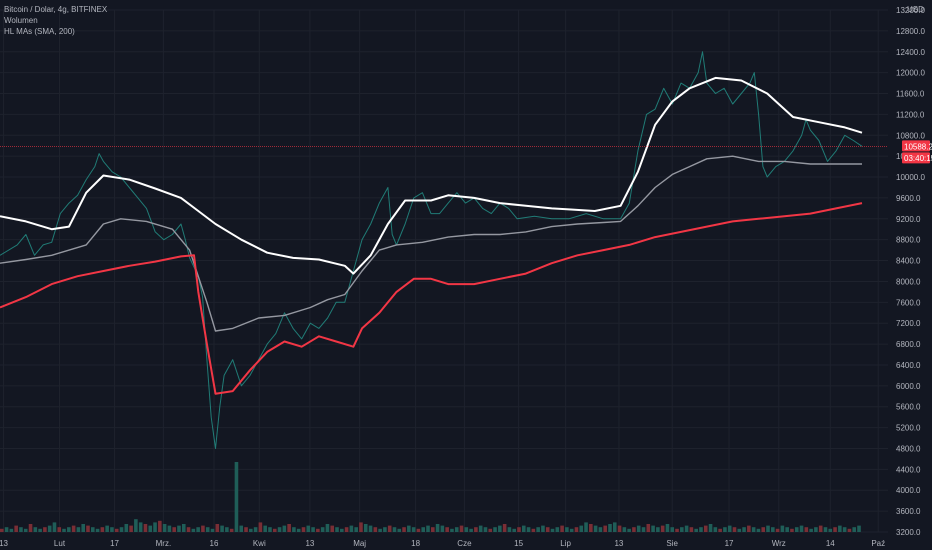 The image size is (932, 550). What do you see at coordinates (908, 198) in the screenshot?
I see `y-tick-label: 9600.0` at bounding box center [908, 198].